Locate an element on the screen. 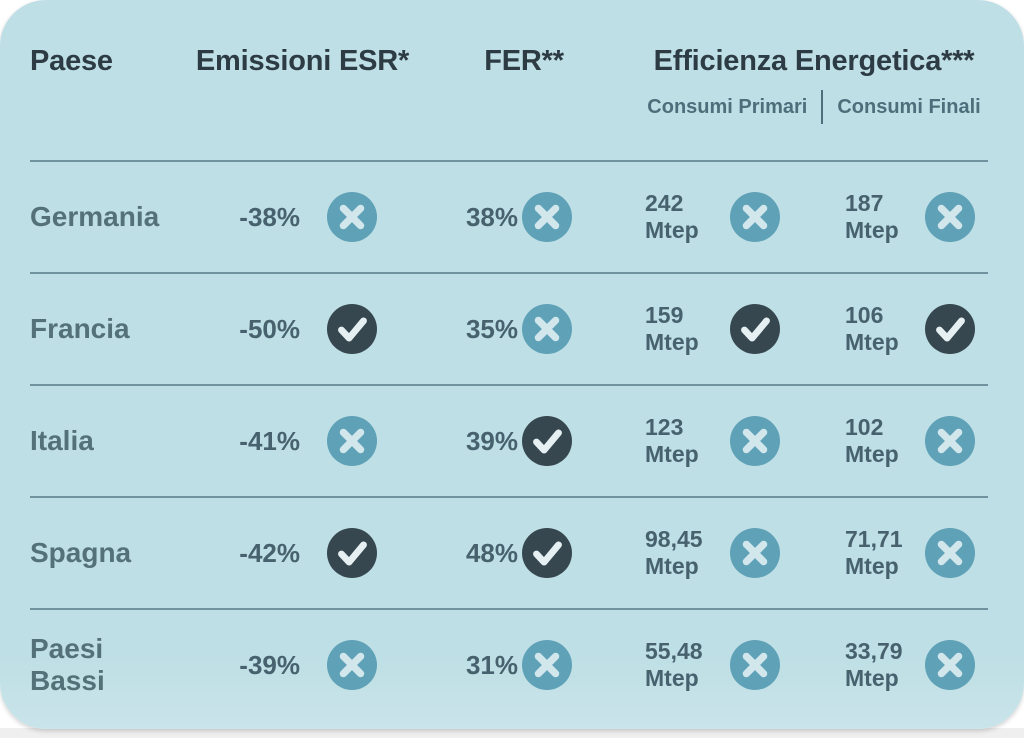  country-name: Italia is located at coordinates (62, 440).